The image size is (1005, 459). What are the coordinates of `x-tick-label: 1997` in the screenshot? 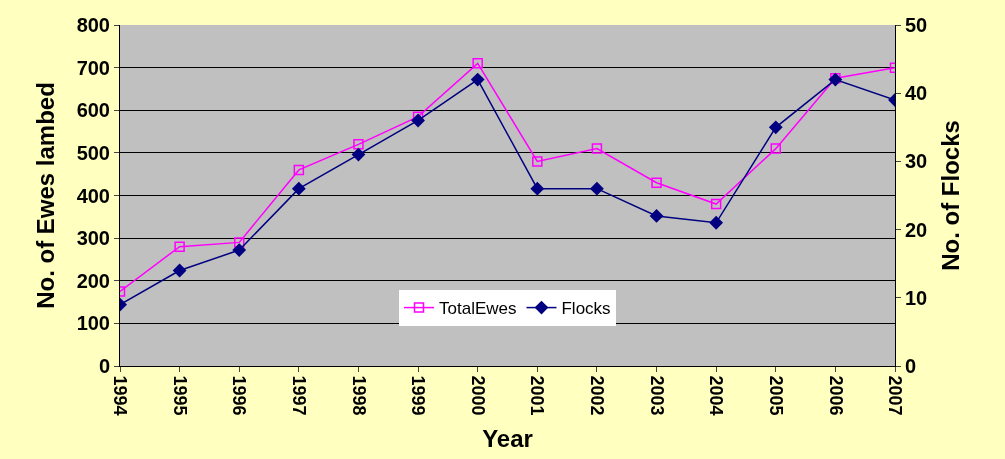 It's located at (299, 395).